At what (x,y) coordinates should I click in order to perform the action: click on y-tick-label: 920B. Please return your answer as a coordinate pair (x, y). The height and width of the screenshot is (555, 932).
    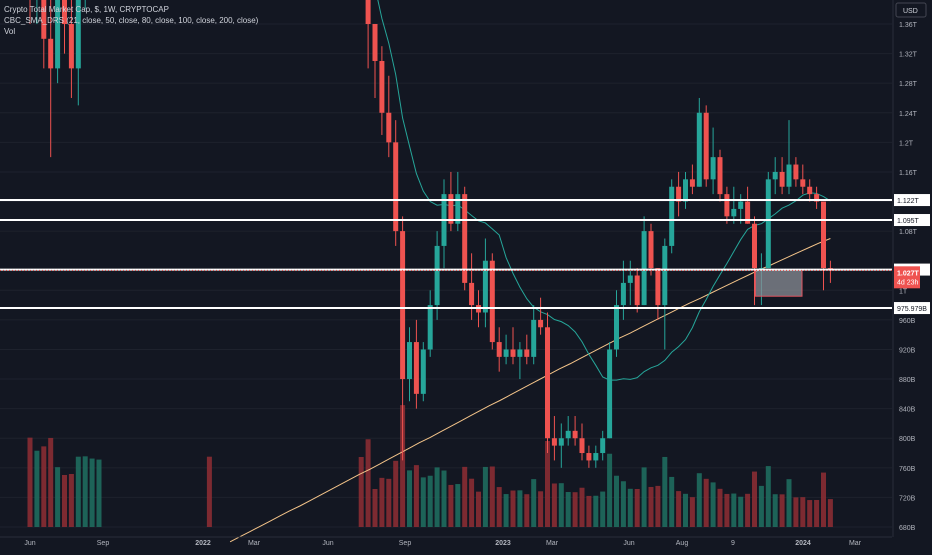
    Looking at the image, I should click on (907, 350).